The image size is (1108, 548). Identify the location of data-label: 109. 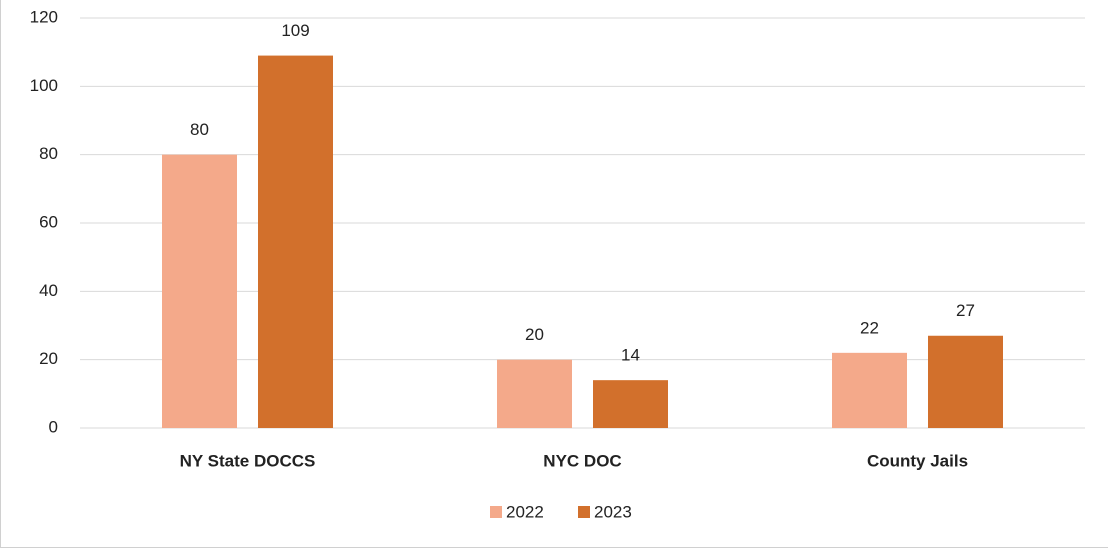
(295, 30).